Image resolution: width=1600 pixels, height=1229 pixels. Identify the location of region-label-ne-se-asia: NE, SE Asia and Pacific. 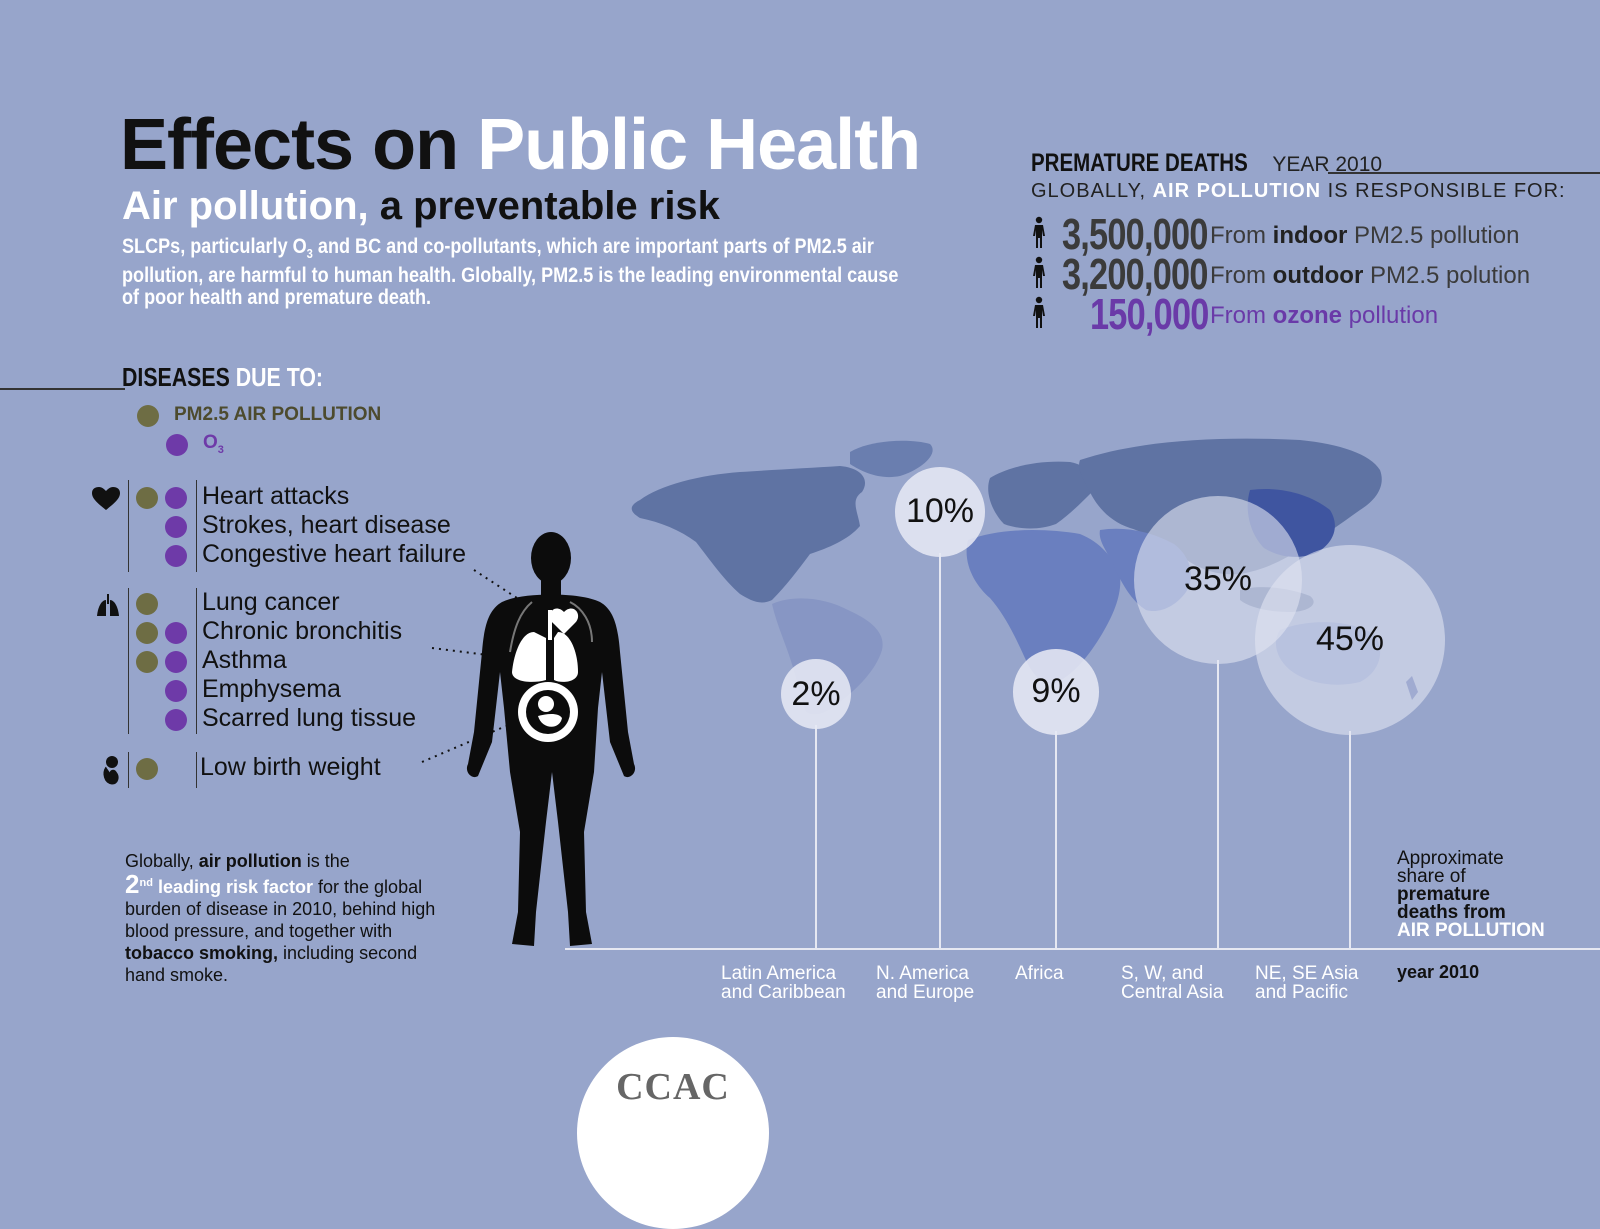
(1307, 983).